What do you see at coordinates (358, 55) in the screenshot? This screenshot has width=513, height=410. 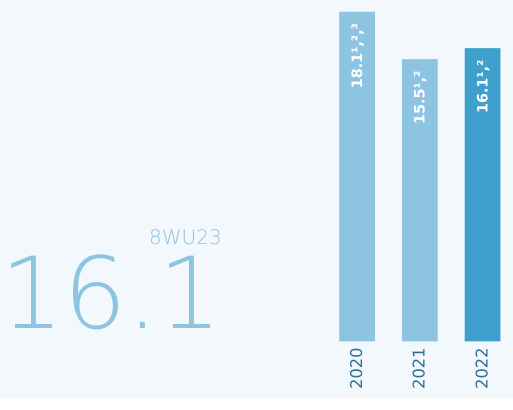 I see `data-label: 18.1¹,²,³` at bounding box center [358, 55].